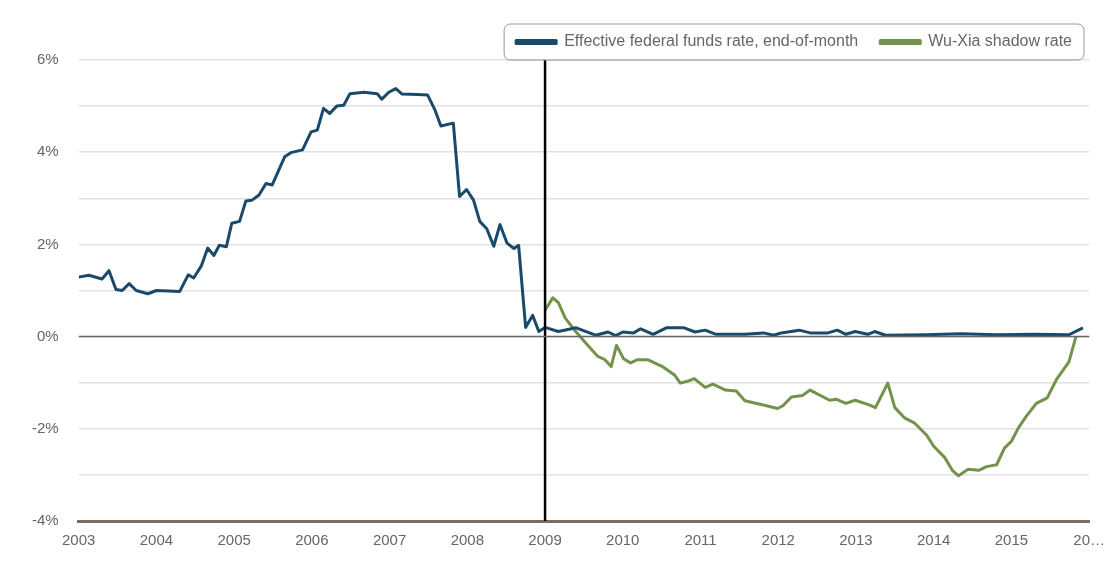  Describe the element at coordinates (78, 540) in the screenshot. I see `x-tick-label: 2003` at that location.